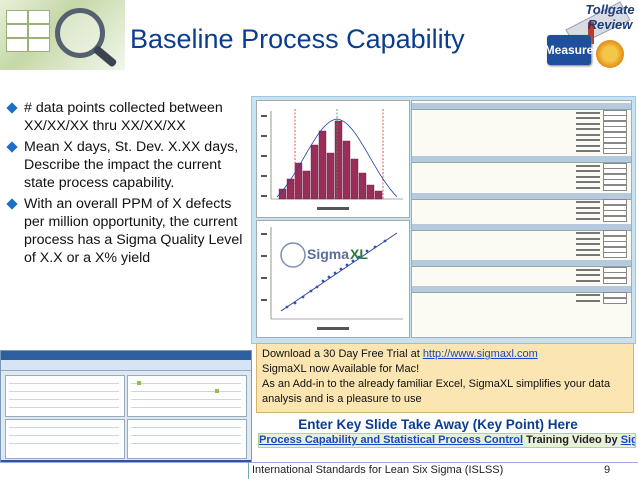 The width and height of the screenshot is (638, 480). Describe the element at coordinates (248, 470) in the screenshot. I see `footer-divider` at that location.